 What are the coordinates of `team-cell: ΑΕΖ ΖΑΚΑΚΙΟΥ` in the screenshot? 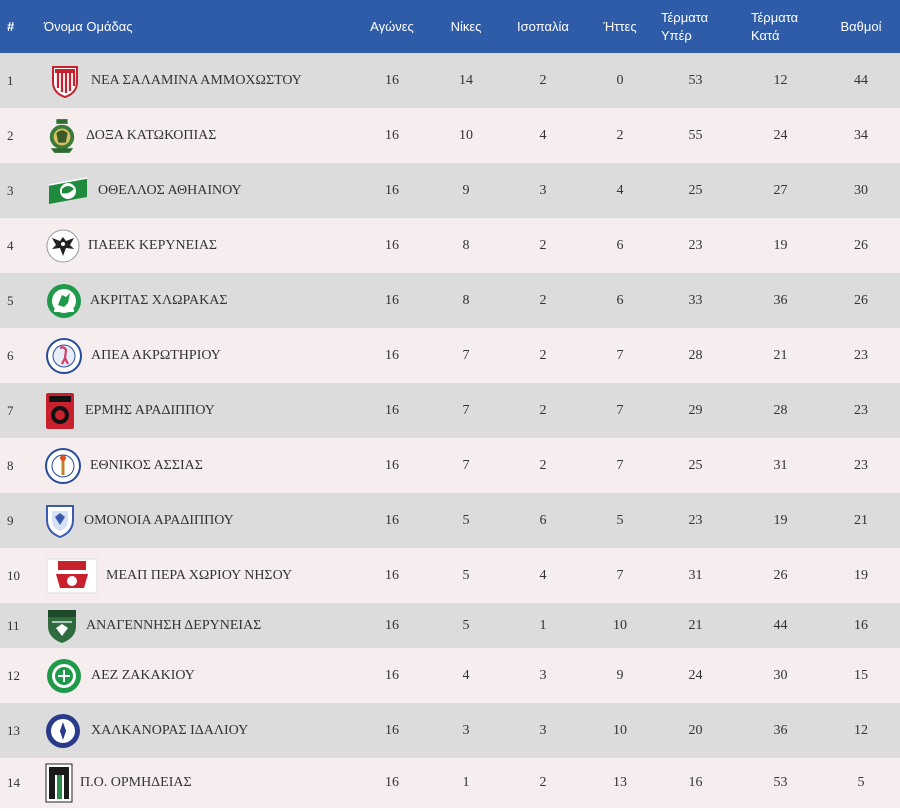 It's located at (194, 675).